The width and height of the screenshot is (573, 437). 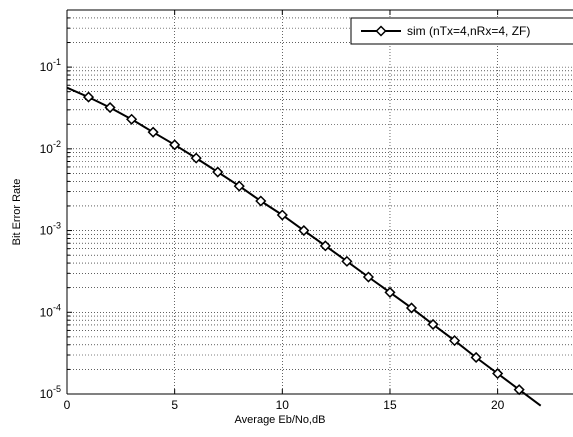 What do you see at coordinates (174, 405) in the screenshot?
I see `x-tick-label: 5` at bounding box center [174, 405].